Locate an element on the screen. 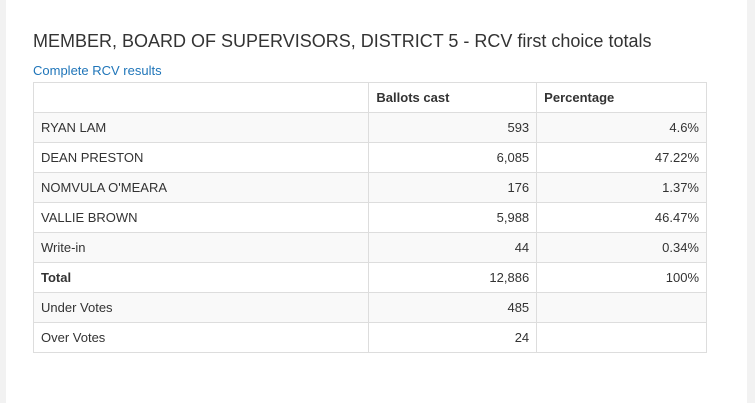 The image size is (755, 403). percentage: 46.47% is located at coordinates (621, 217).